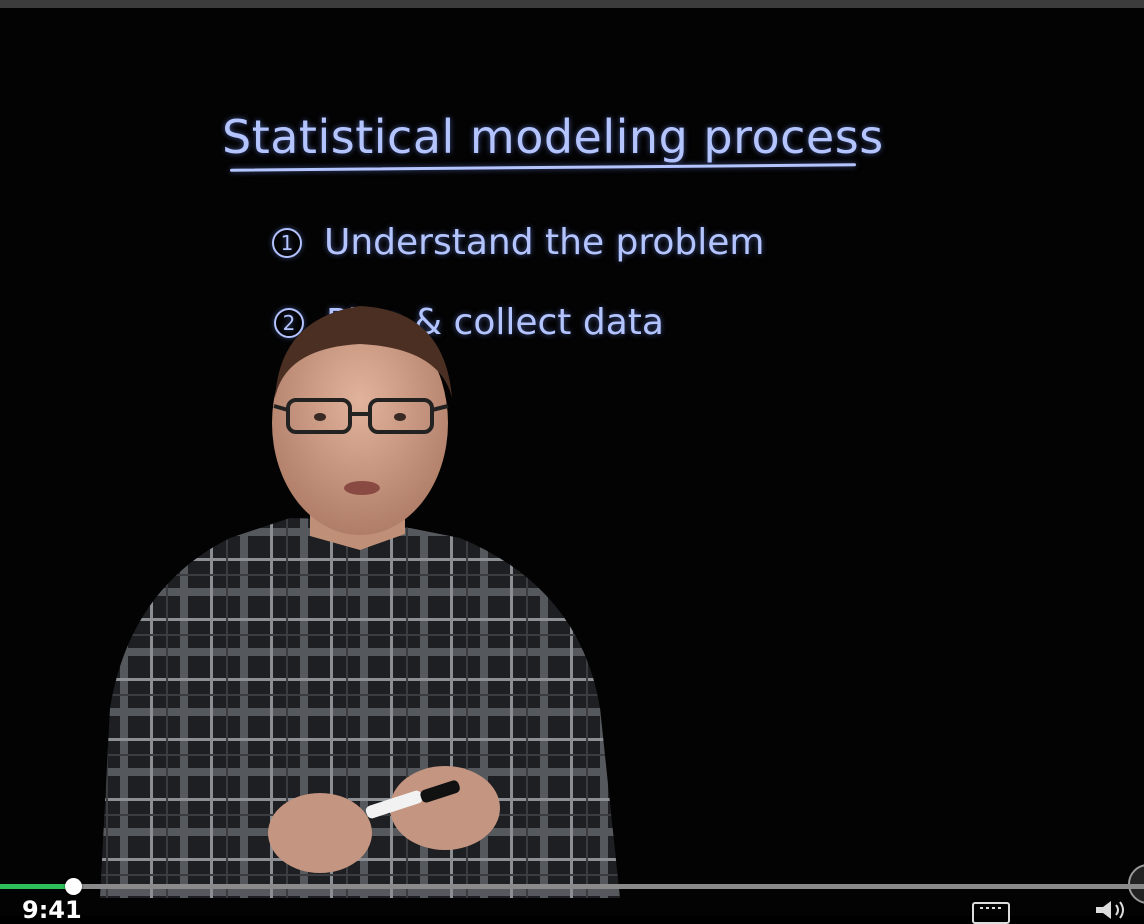 Image resolution: width=1144 pixels, height=924 pixels. What do you see at coordinates (553, 137) in the screenshot?
I see `board-title: Statistical modeling process` at bounding box center [553, 137].